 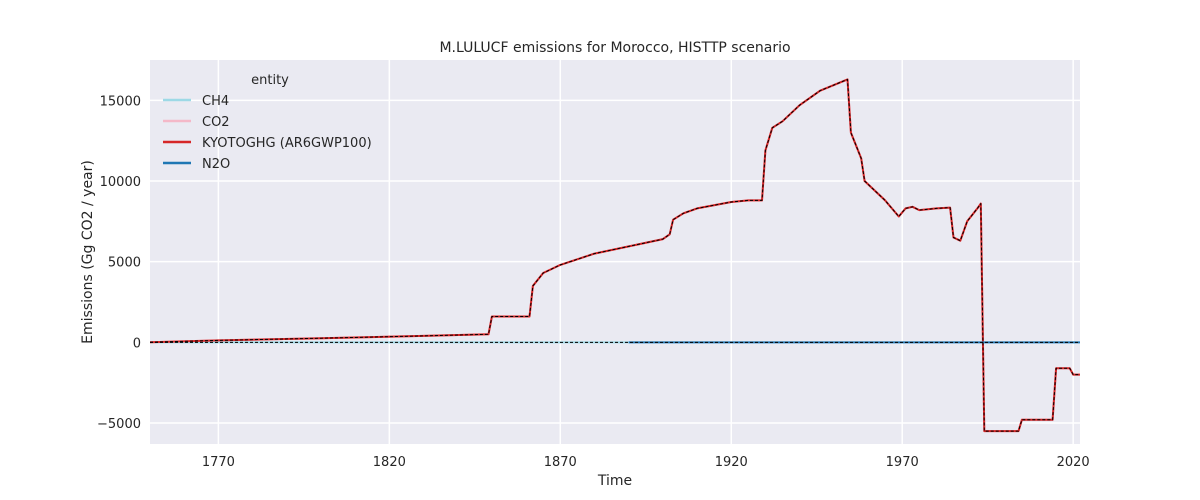 What do you see at coordinates (124, 263) in the screenshot?
I see `y-tick-label: 5000` at bounding box center [124, 263].